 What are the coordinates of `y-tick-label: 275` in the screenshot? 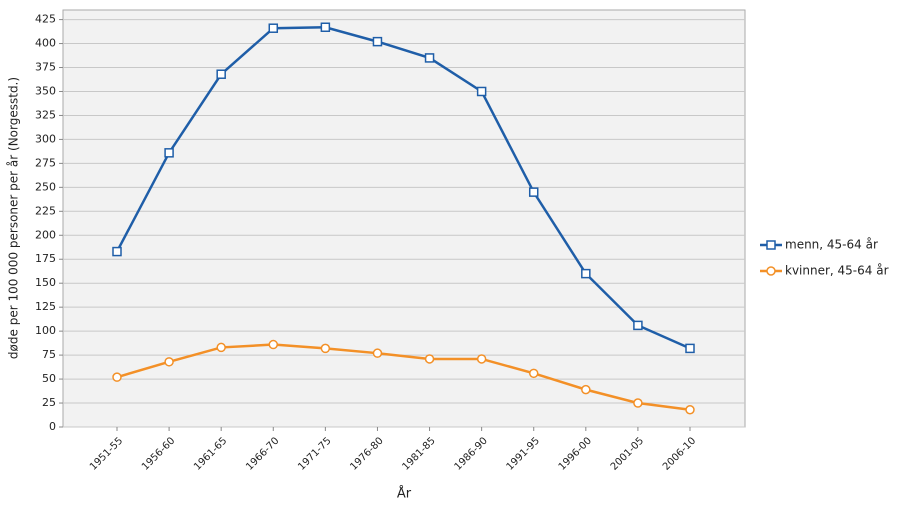 It's located at (45, 162).